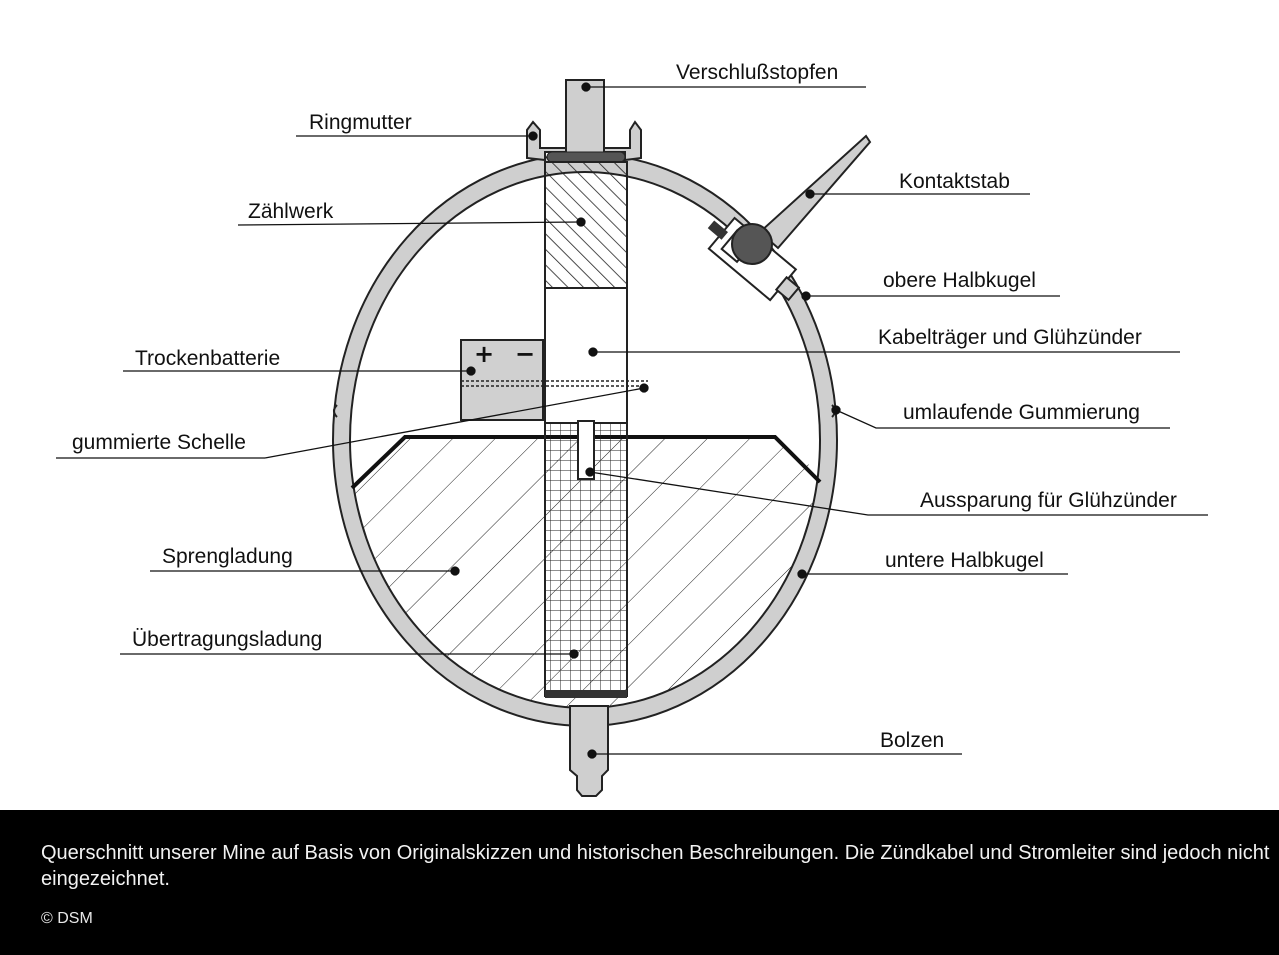 This screenshot has height=955, width=1279. I want to click on counter-box, so click(586, 225).